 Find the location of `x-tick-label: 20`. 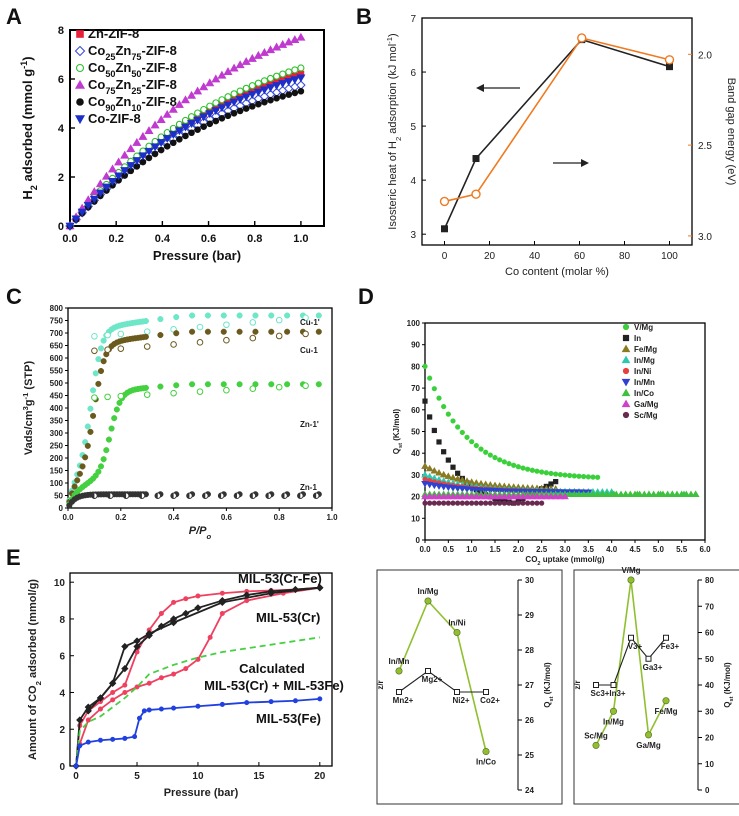

x-tick-label: 20 is located at coordinates (320, 776).